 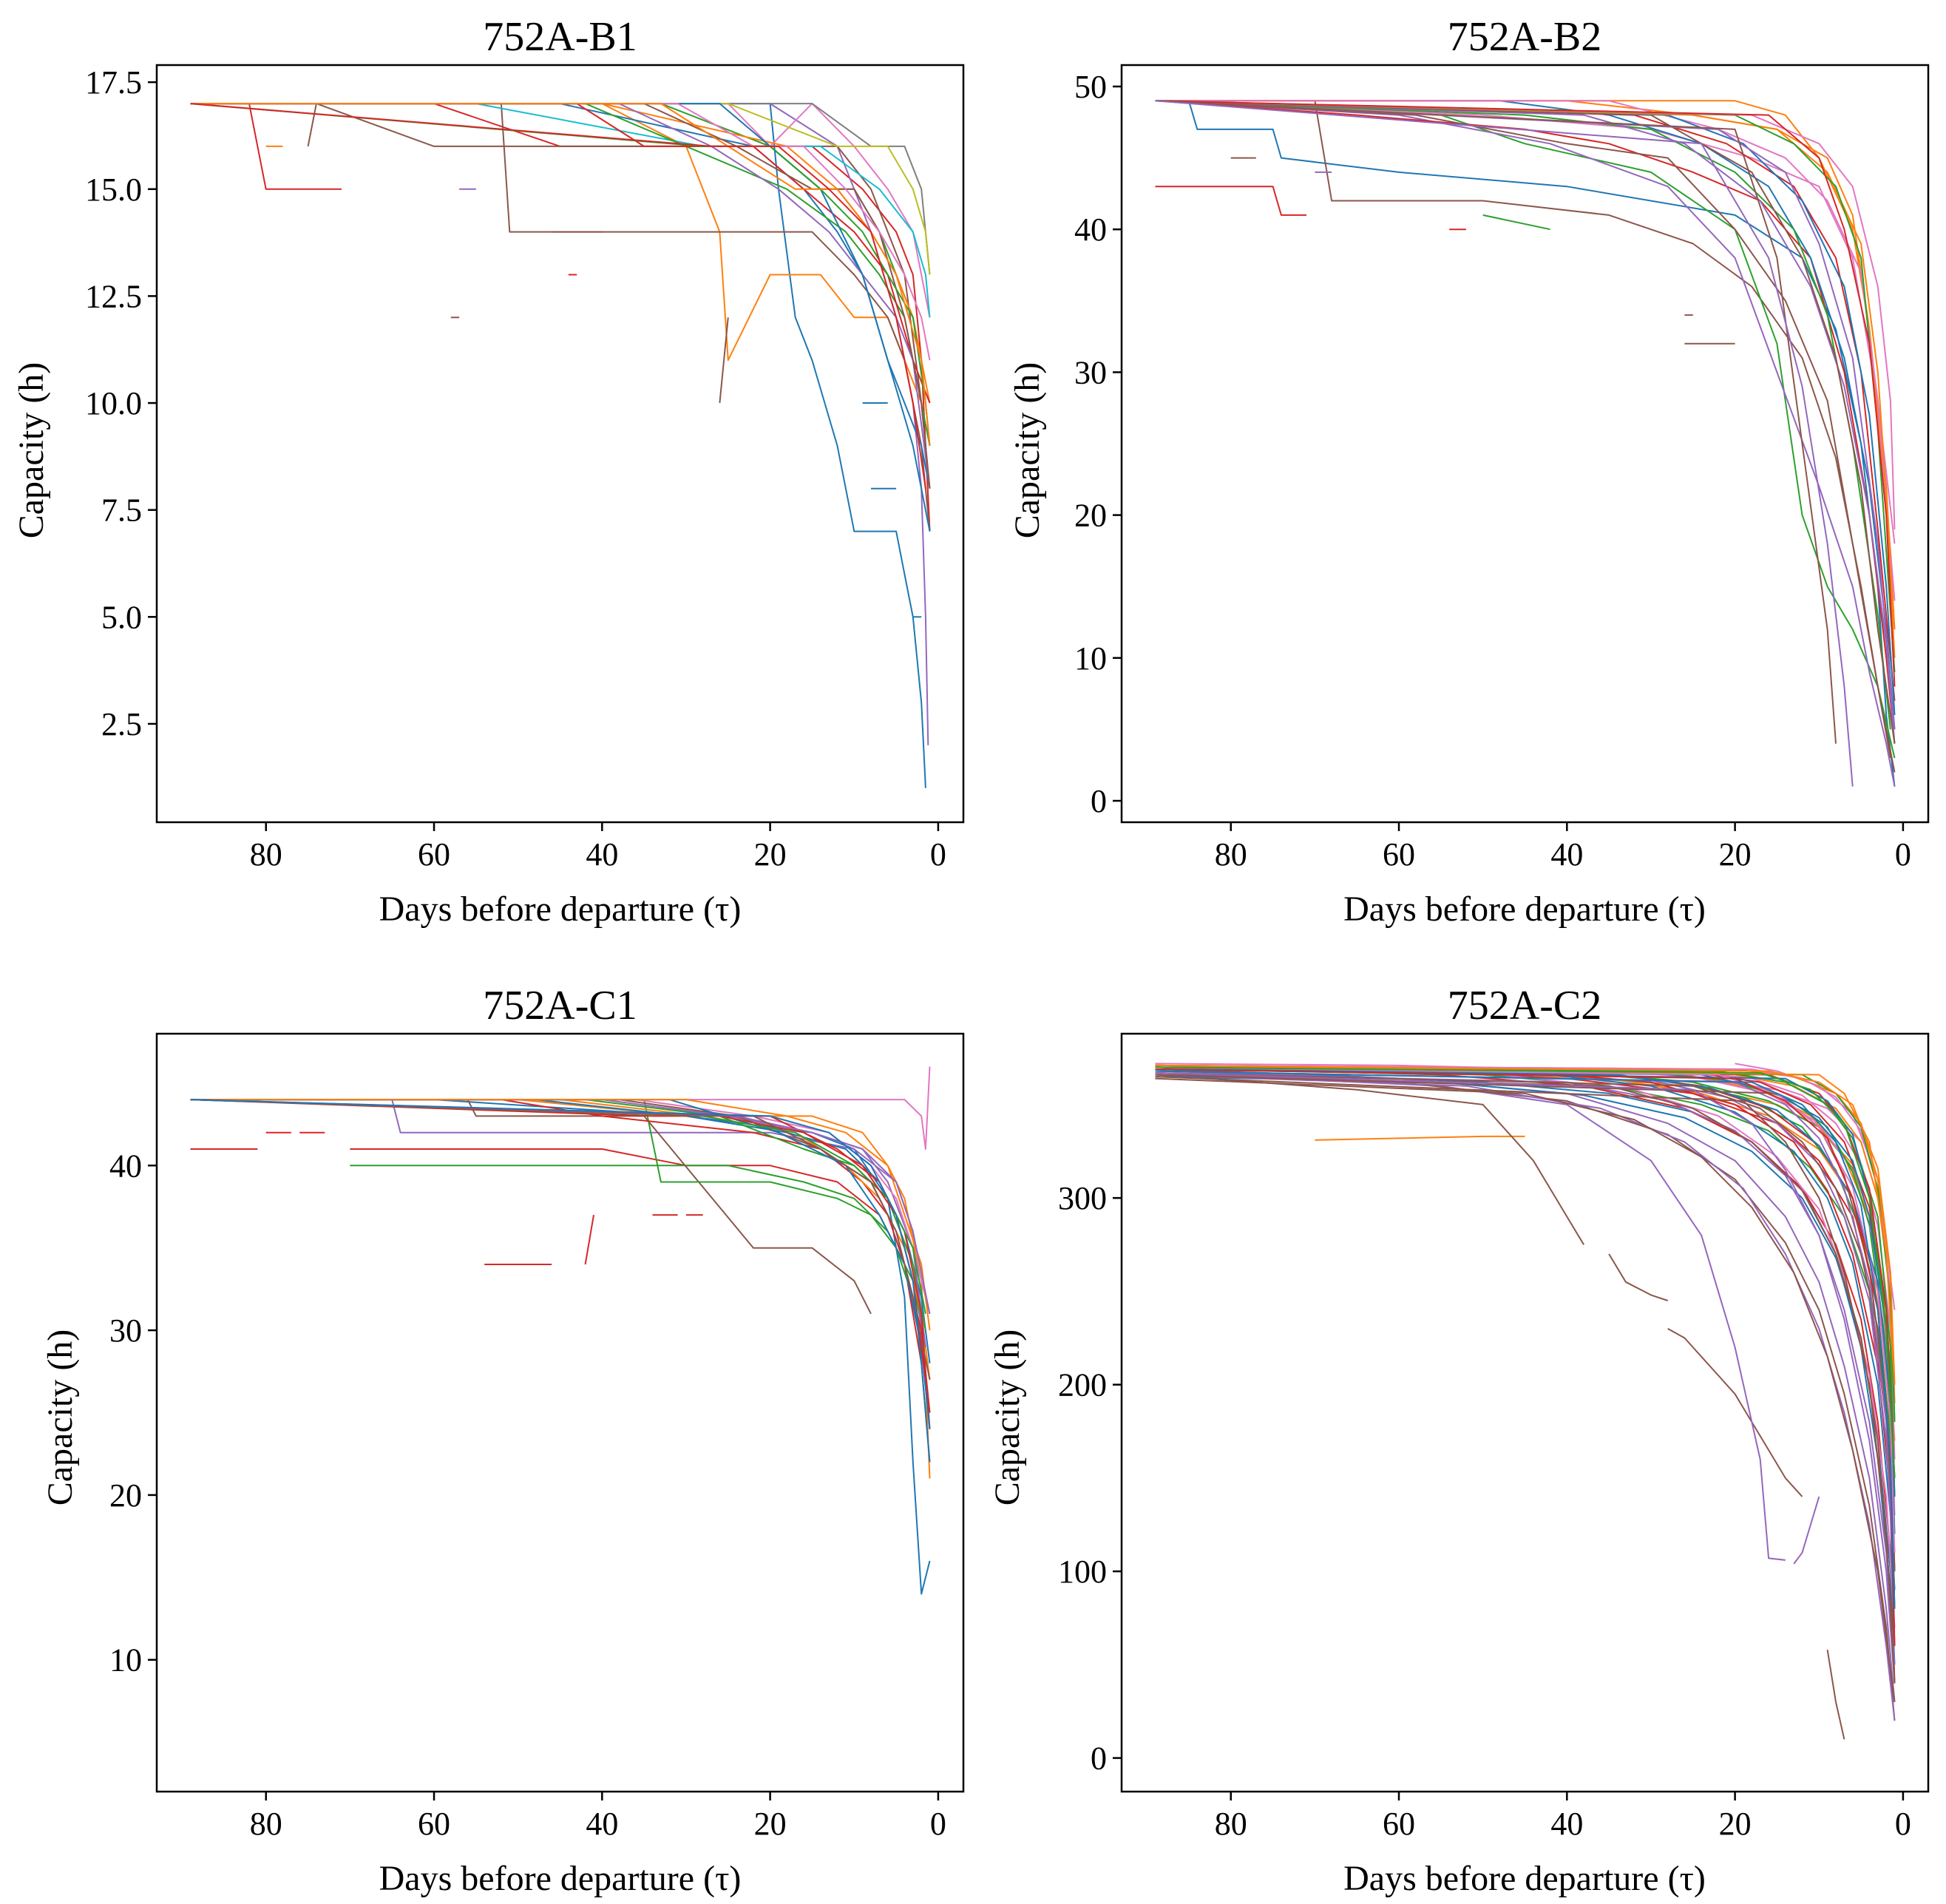 I want to click on series-line-s15, so click(x=1526, y=1396).